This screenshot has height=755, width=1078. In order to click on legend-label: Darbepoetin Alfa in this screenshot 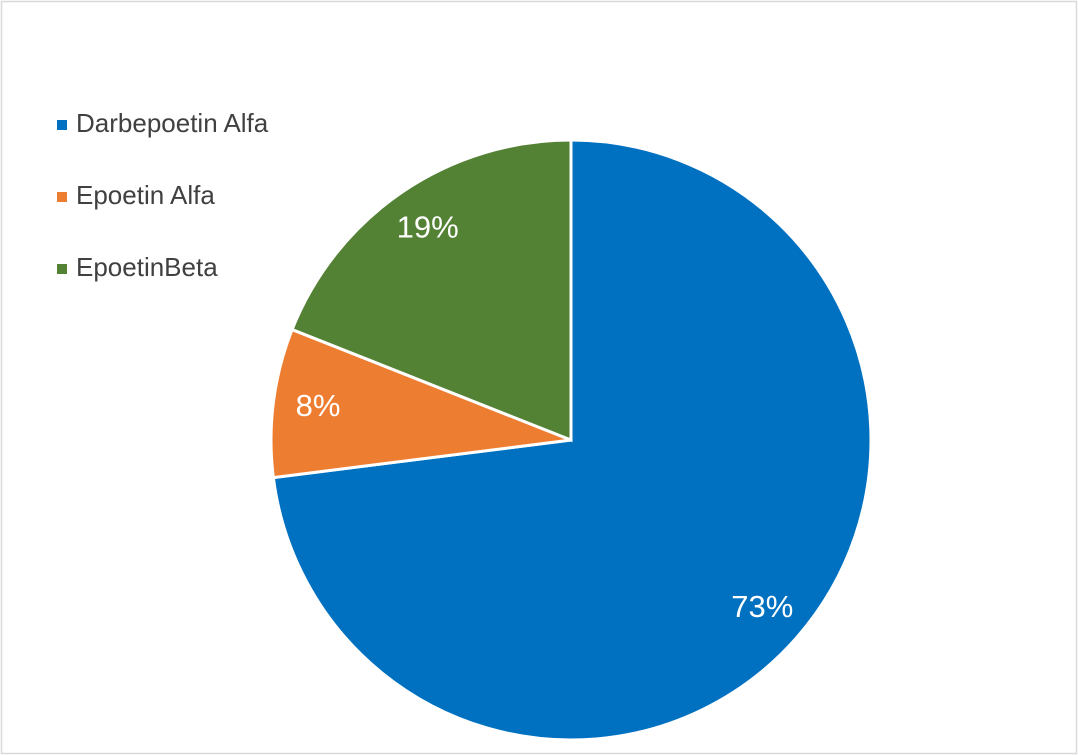, I will do `click(172, 123)`.